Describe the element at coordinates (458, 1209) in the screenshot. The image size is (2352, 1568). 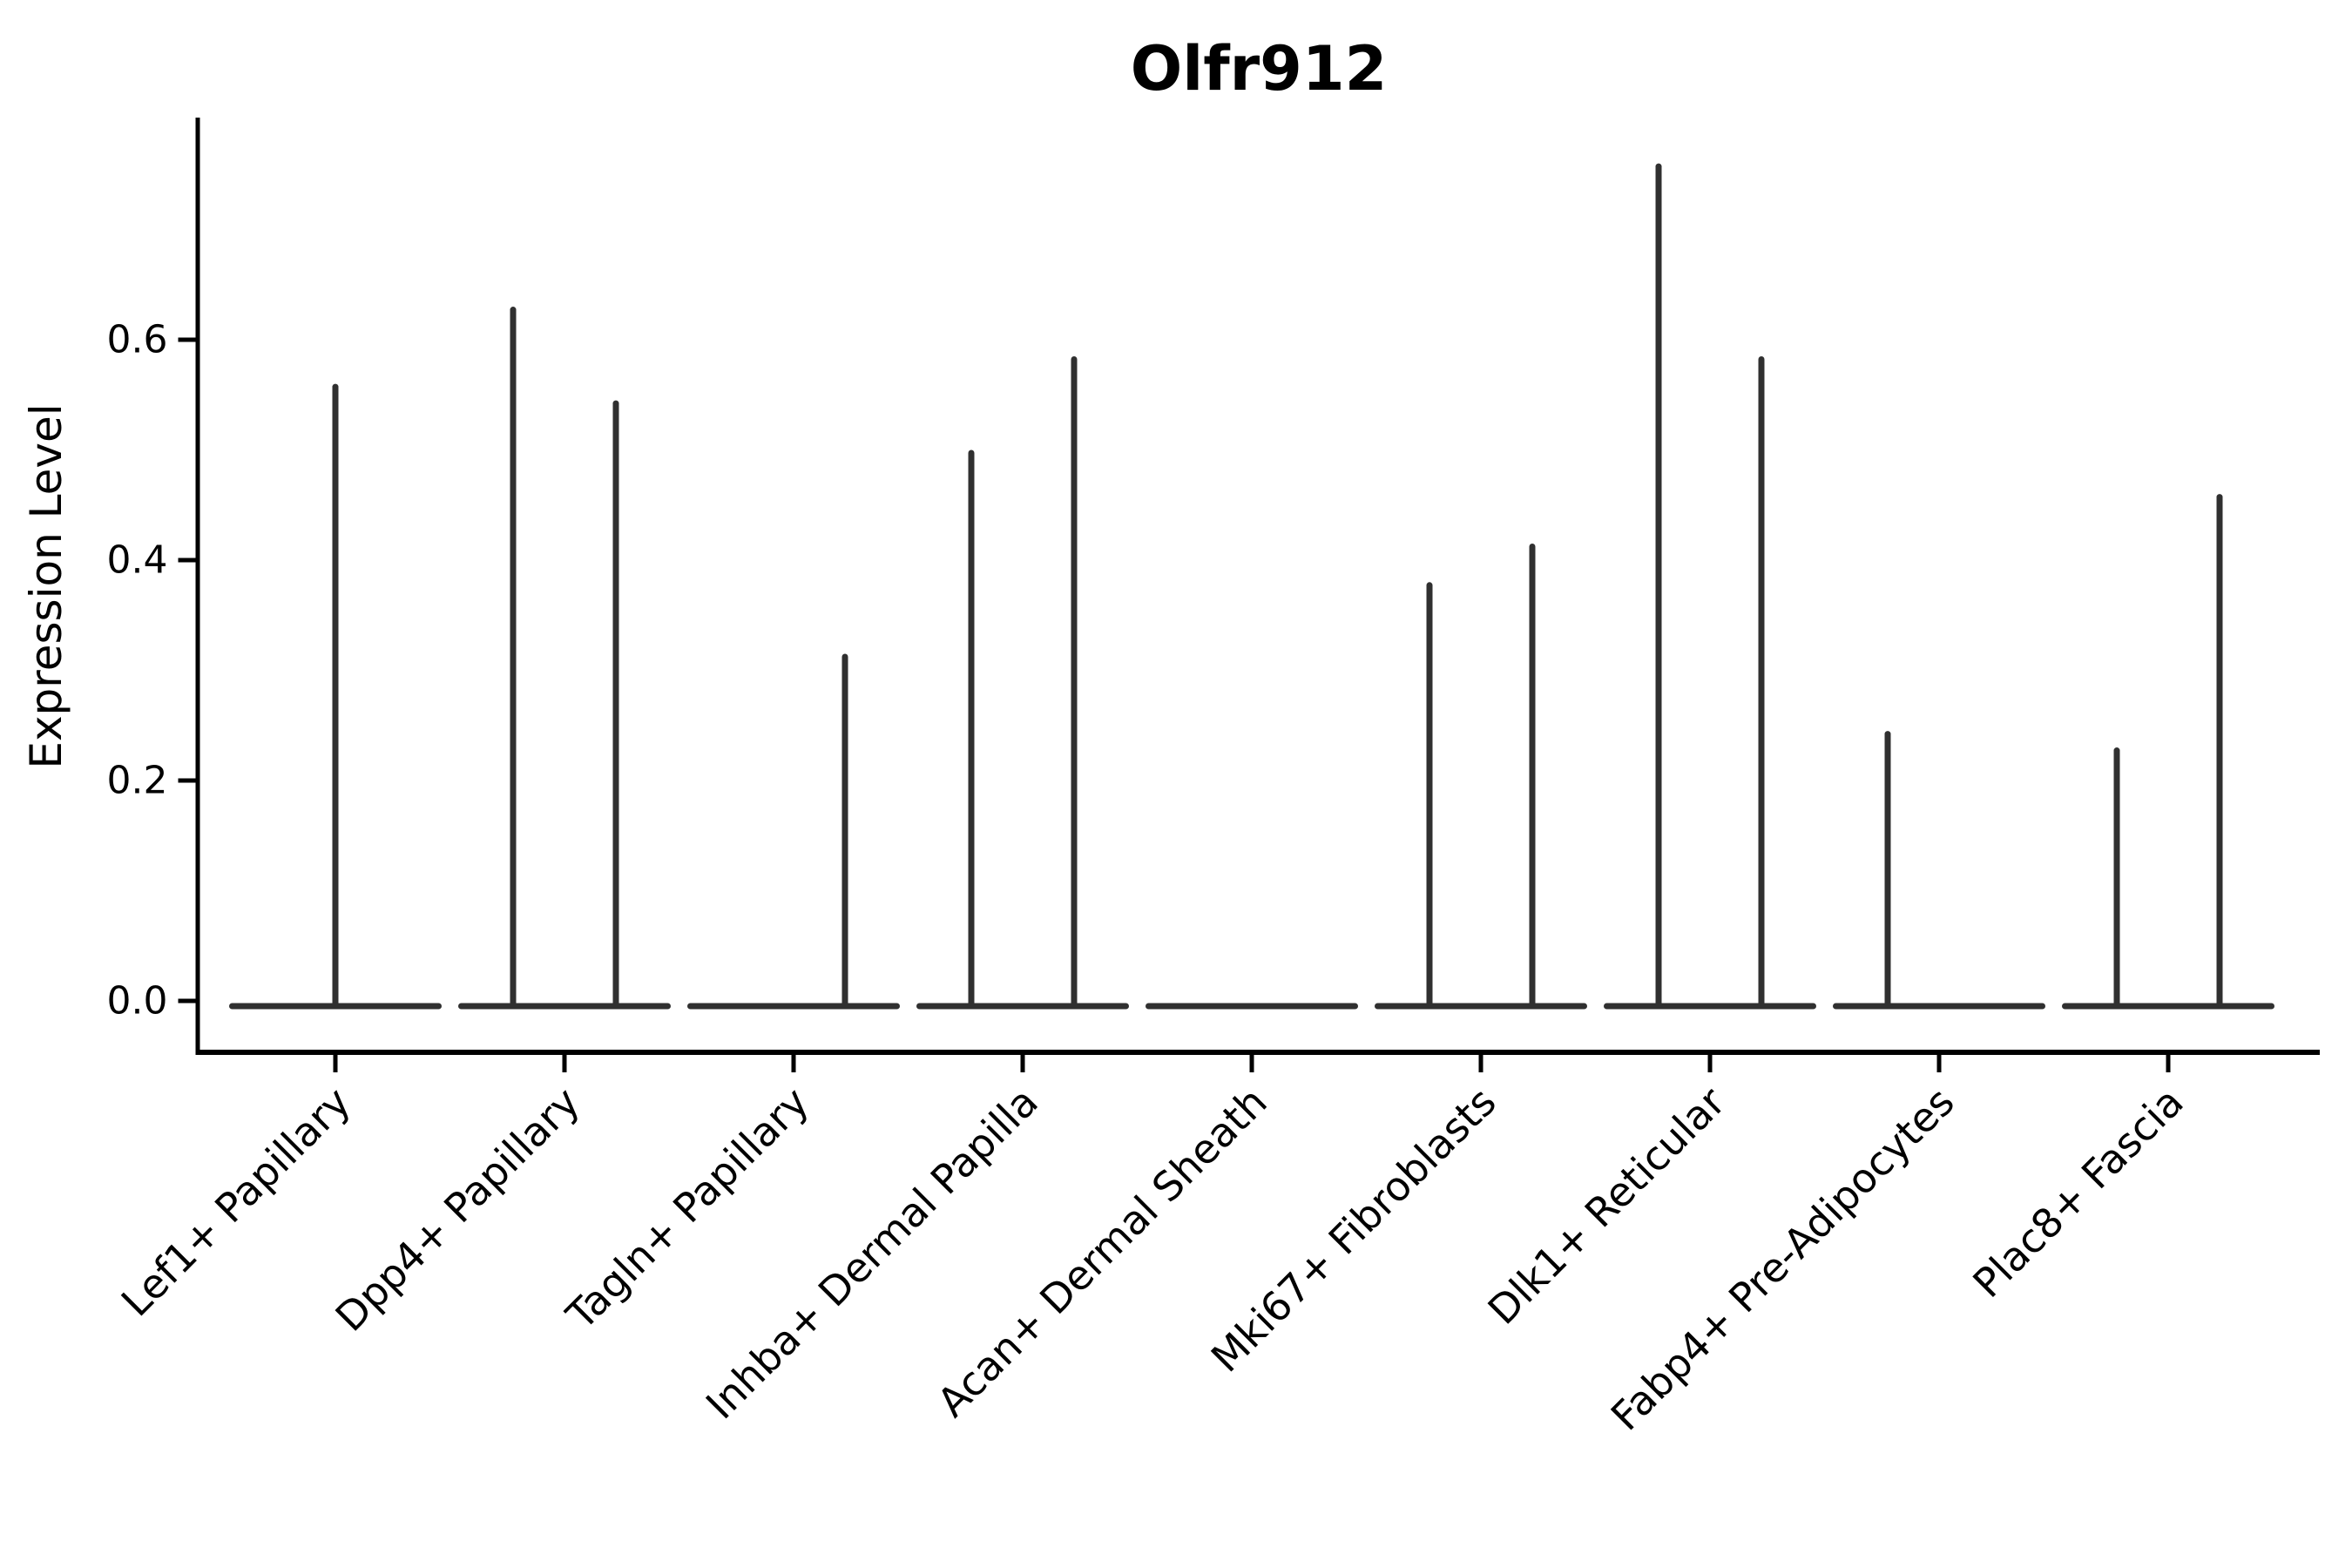
I see `x-axis-category-label: Dpp4+ Papillary` at that location.